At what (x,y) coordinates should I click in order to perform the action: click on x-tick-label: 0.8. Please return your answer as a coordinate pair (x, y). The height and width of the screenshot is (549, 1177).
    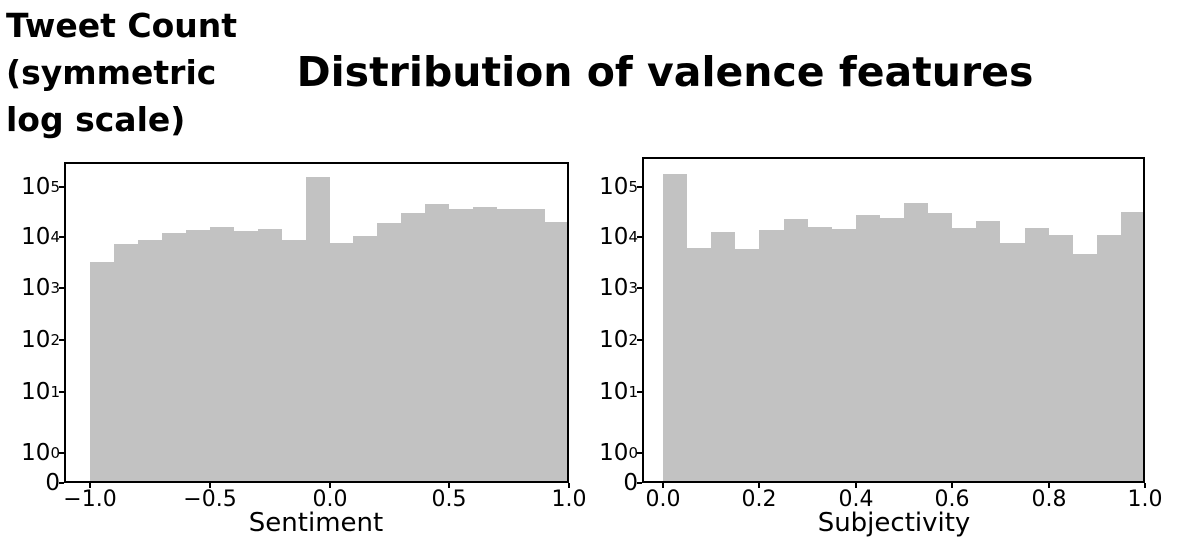
    Looking at the image, I should click on (1049, 499).